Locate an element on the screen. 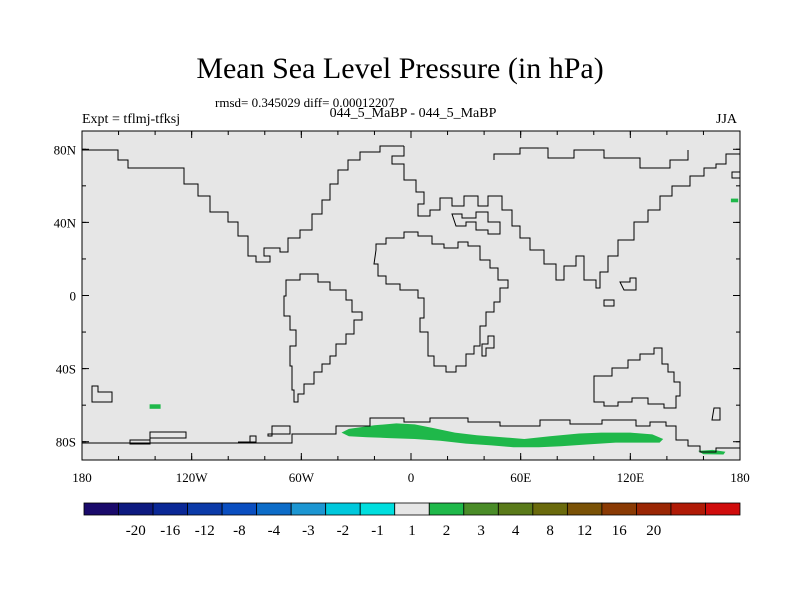 Image resolution: width=800 pixels, height=600 pixels. experiment-label: Expt = tflmj-tfksj is located at coordinates (131, 119).